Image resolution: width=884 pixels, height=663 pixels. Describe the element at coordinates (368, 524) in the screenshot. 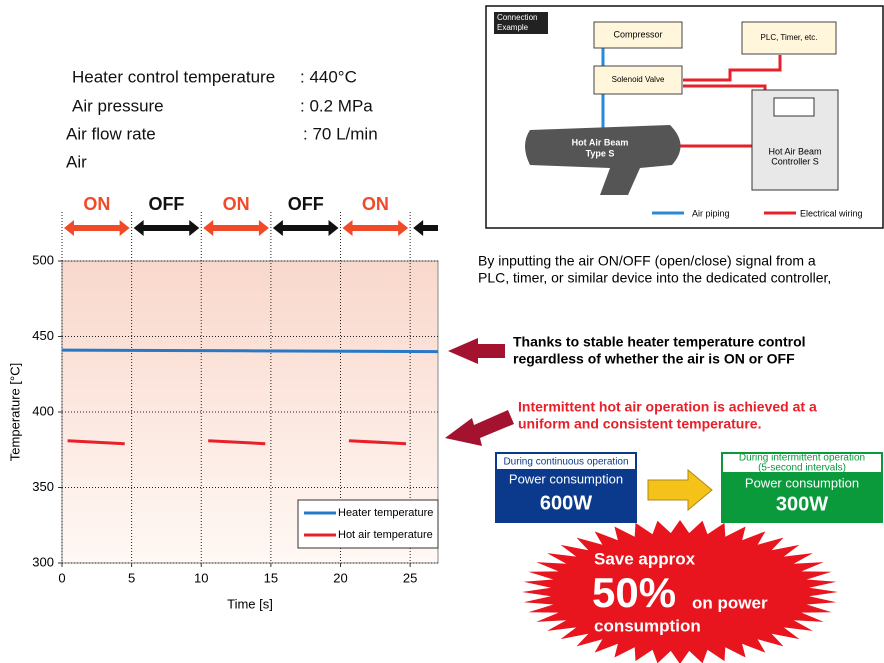

I see `legend-box` at that location.